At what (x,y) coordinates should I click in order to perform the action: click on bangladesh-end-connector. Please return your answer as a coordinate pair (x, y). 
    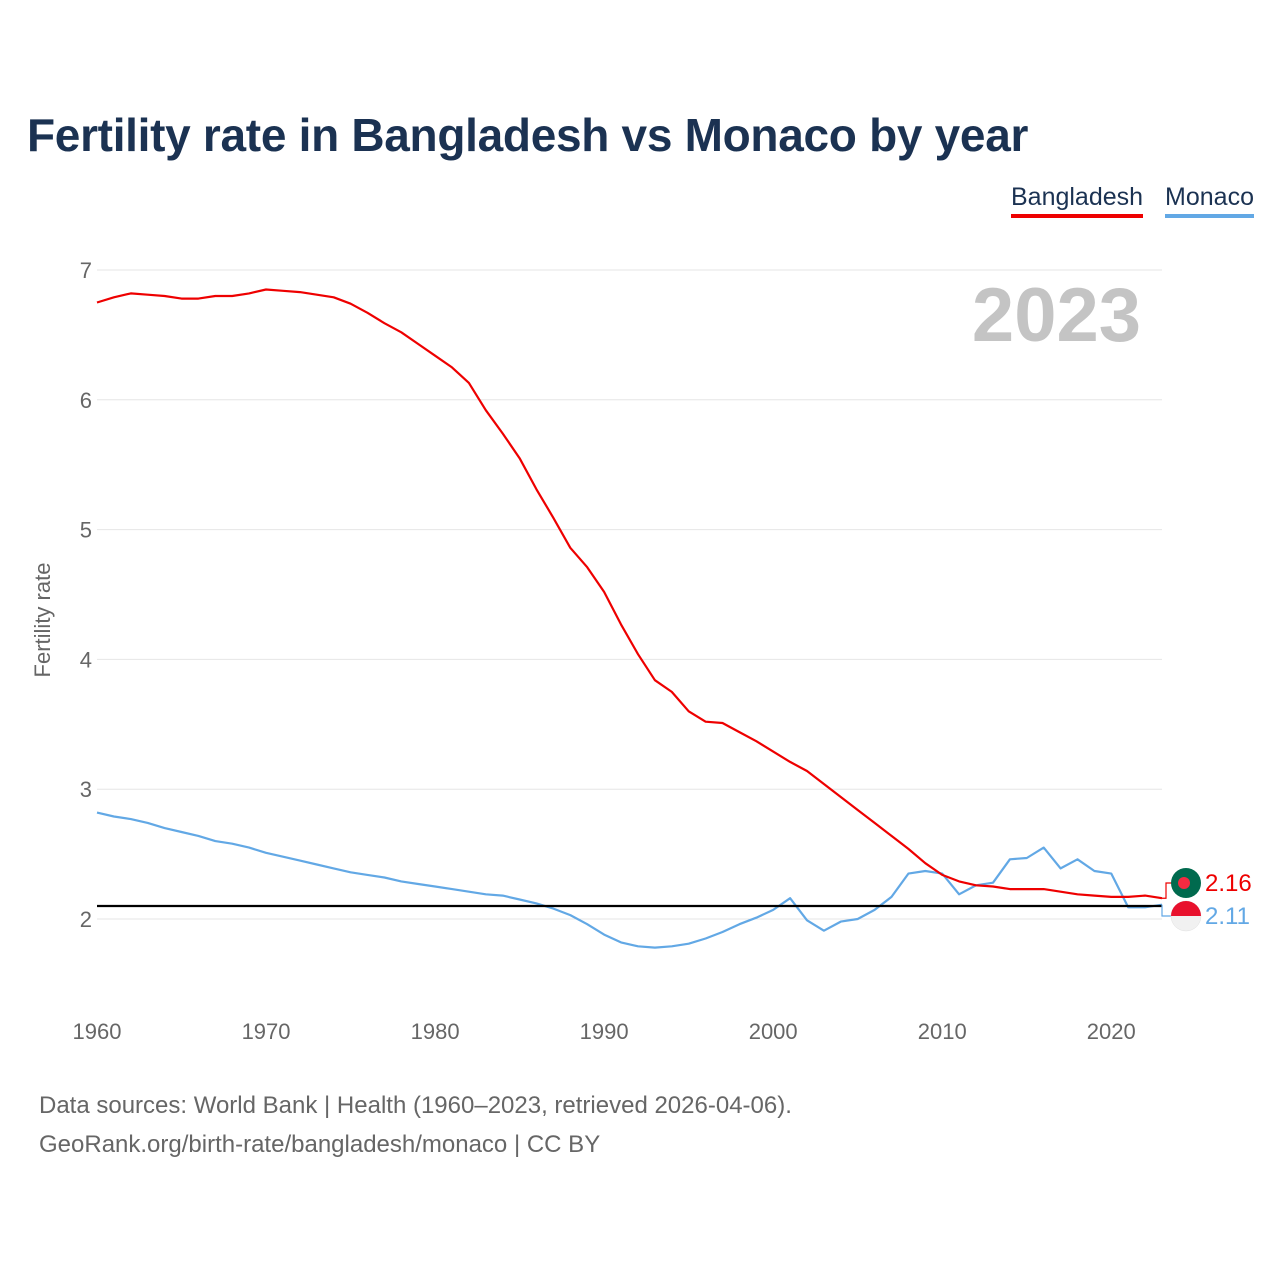
    Looking at the image, I should click on (1167, 890).